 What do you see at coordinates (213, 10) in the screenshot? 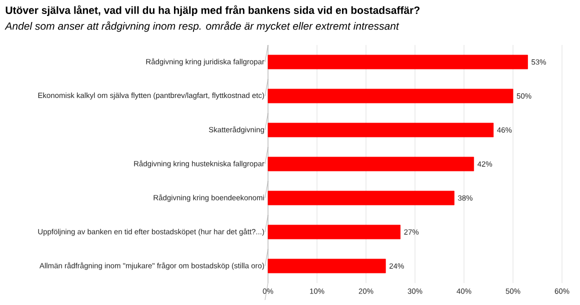
I see `chart-title: Utöver själva lånet, vad vill du ha hjälp med från bankens sida vid en bostadsaffär?` at bounding box center [213, 10].